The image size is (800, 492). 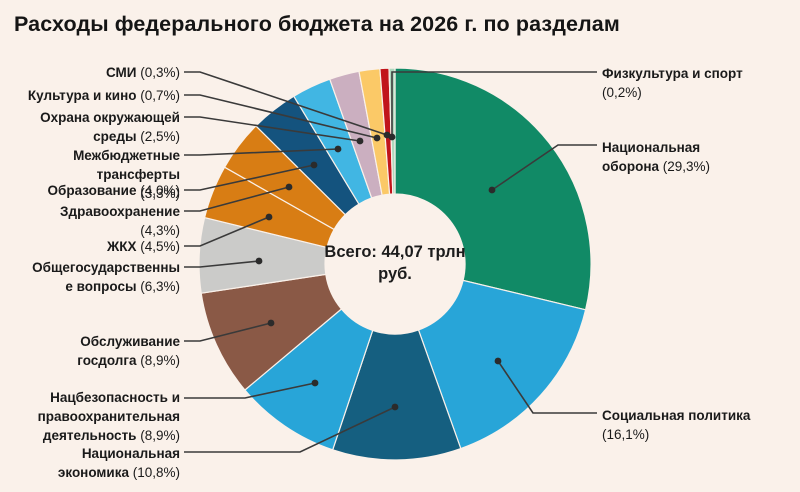 I want to click on callout-dot-gosdolg, so click(x=271, y=323).